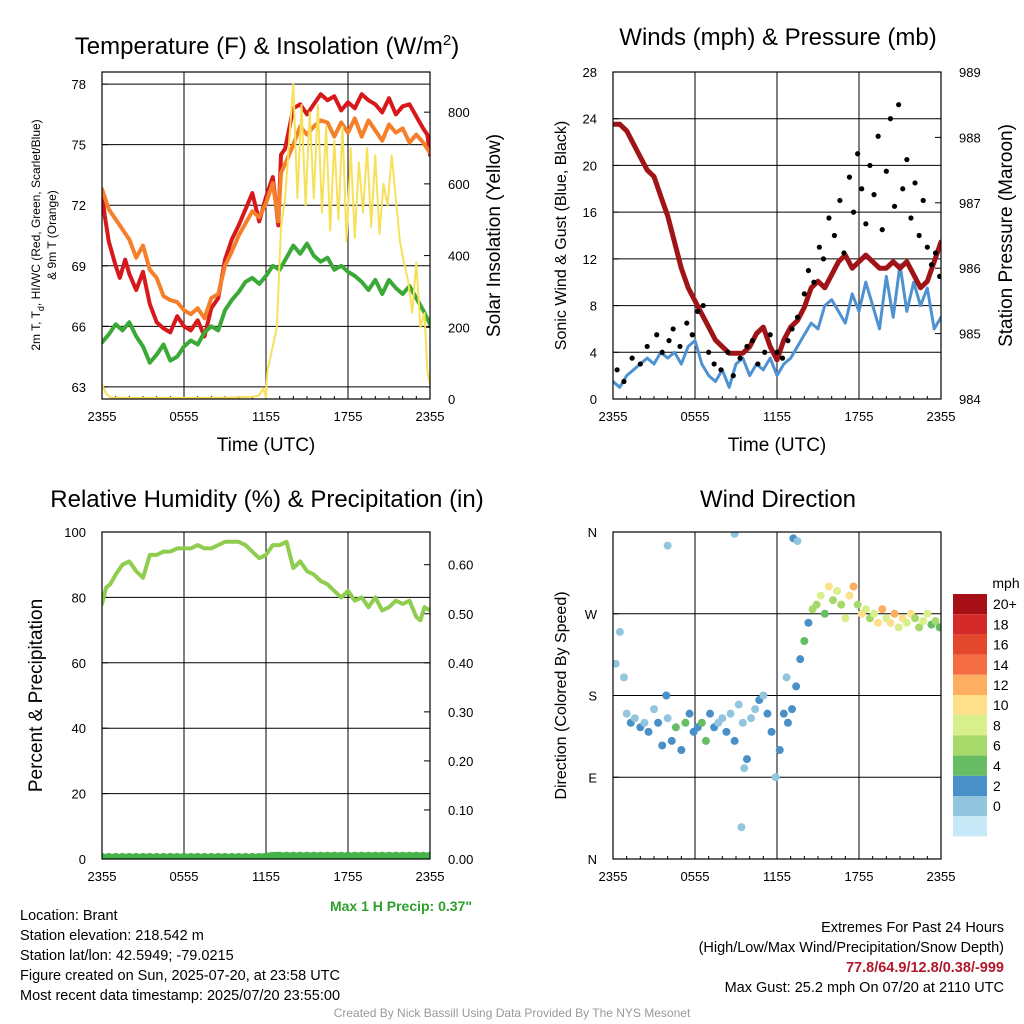 Image resolution: width=1024 pixels, height=1024 pixels. What do you see at coordinates (970, 137) in the screenshot?
I see `y2-tick-label: 988` at bounding box center [970, 137].